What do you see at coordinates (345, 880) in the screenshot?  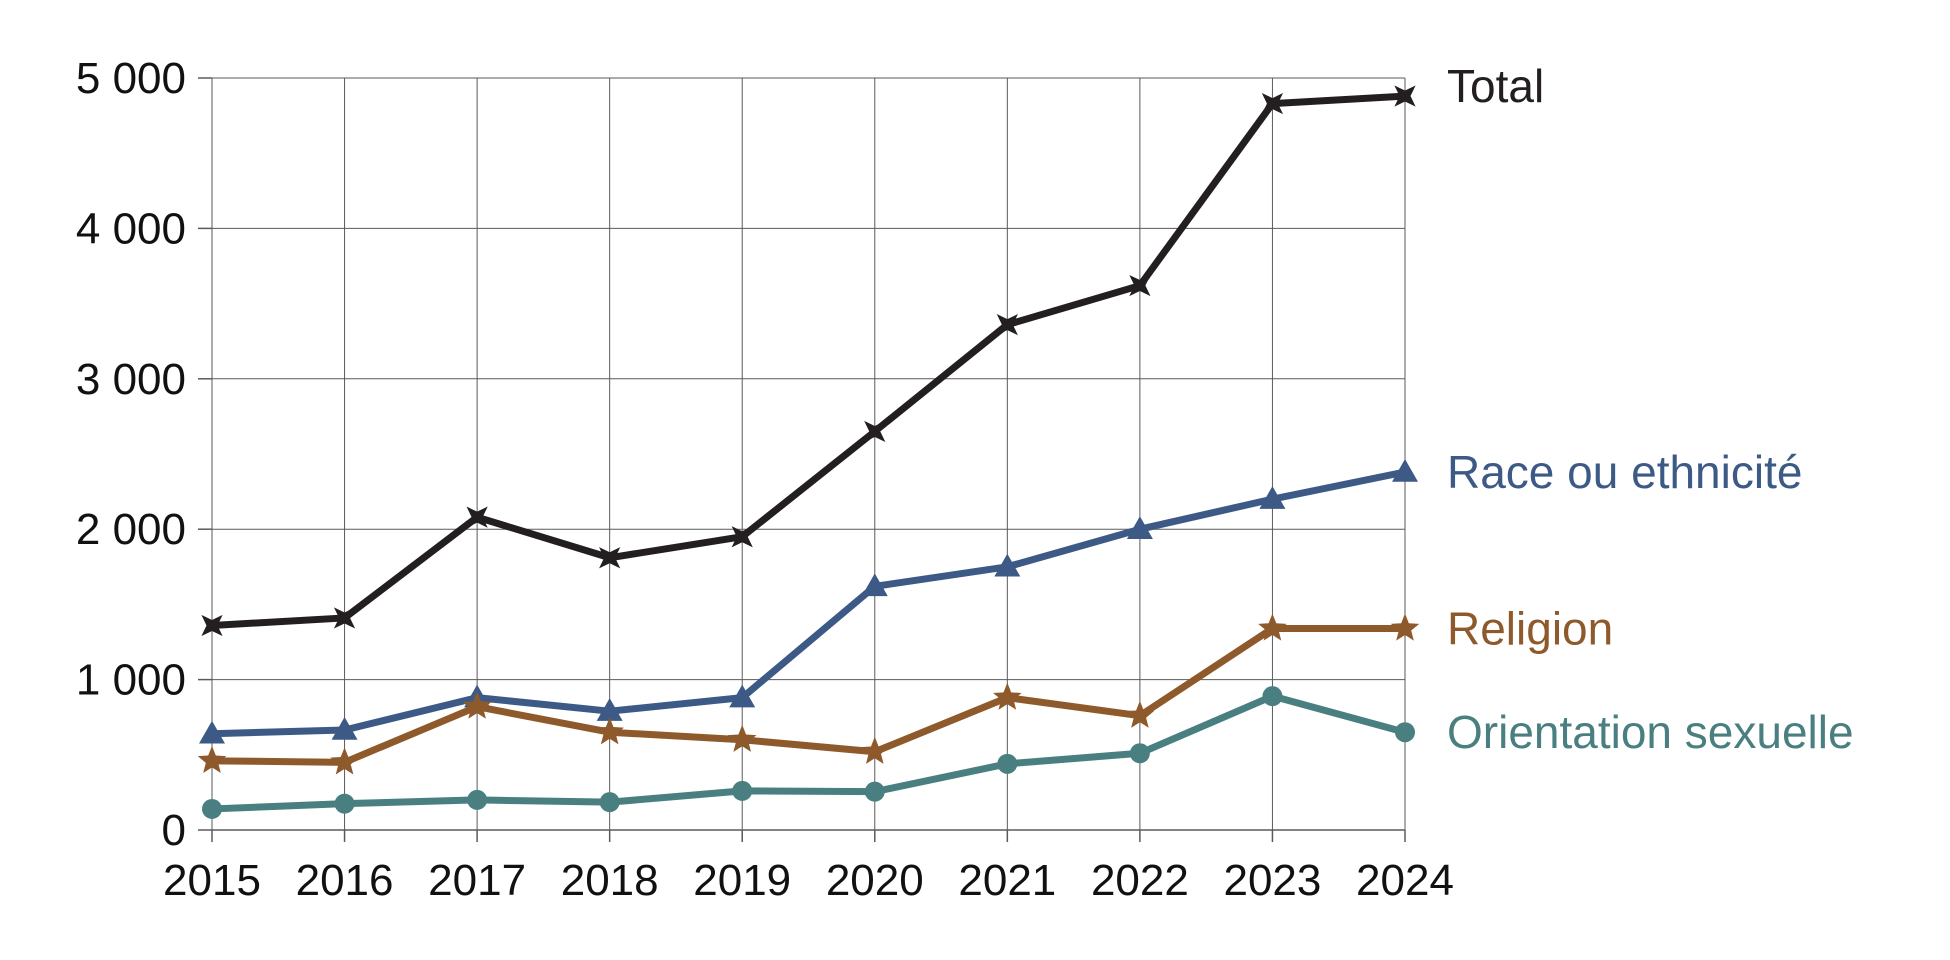 I see `x-tick-label: 2016` at bounding box center [345, 880].